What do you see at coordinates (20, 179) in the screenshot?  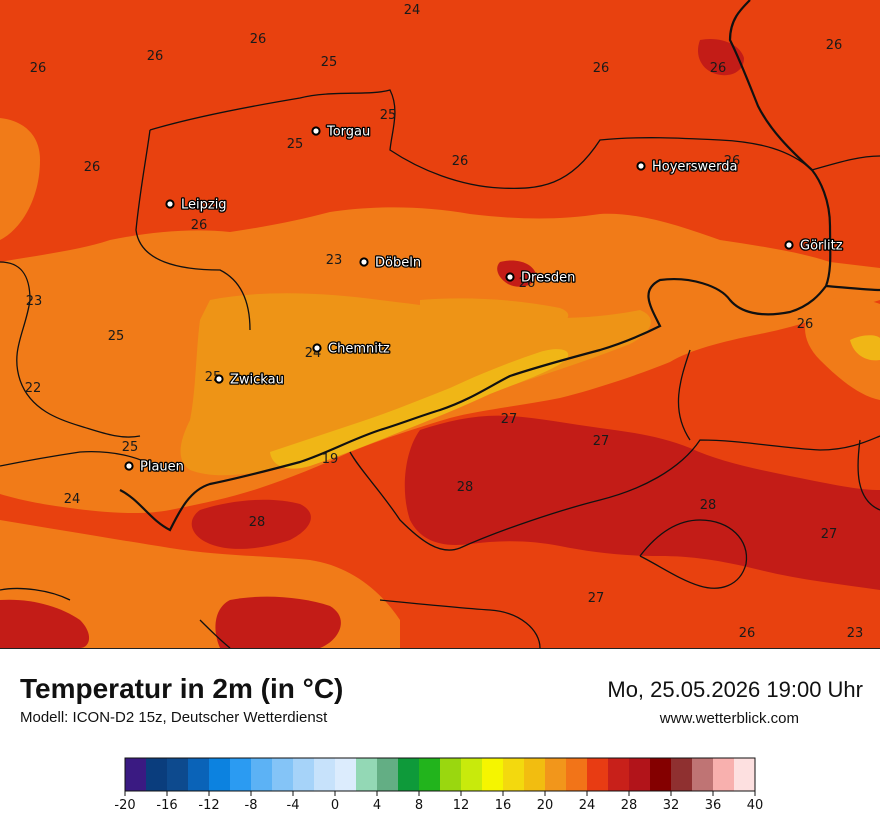 I see `band-22-west-area` at bounding box center [20, 179].